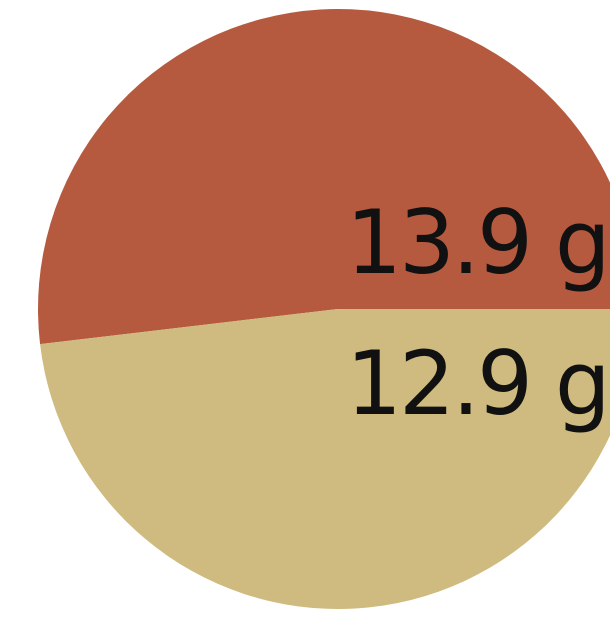  I want to click on pie-slice-label-2: 12.9 g, so click(477, 383).